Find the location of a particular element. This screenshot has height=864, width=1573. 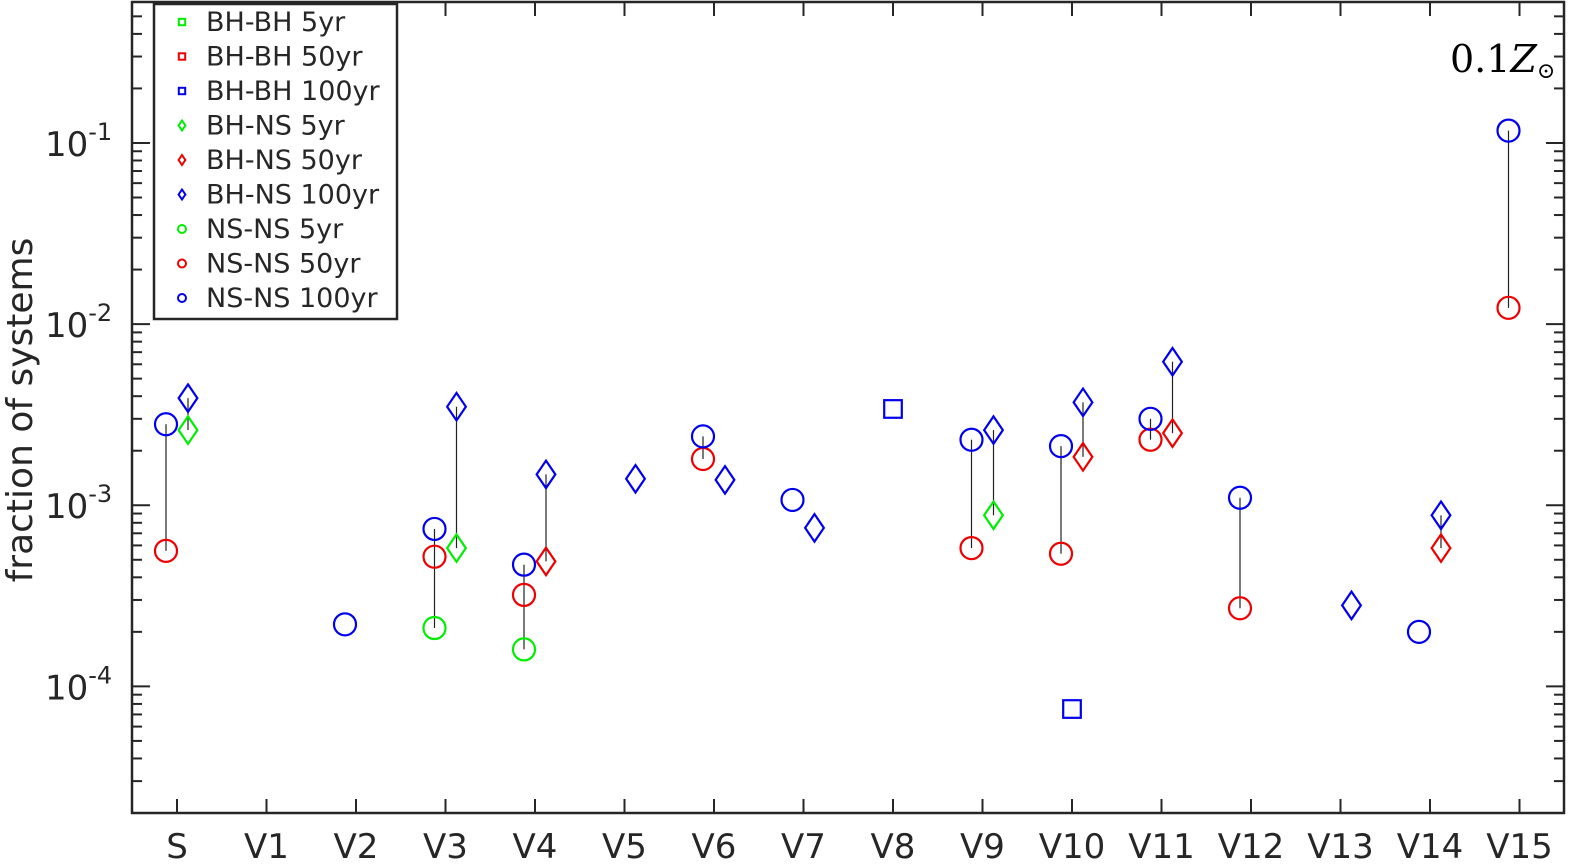

annotation-subscript: ⊙ is located at coordinates (1546, 71).